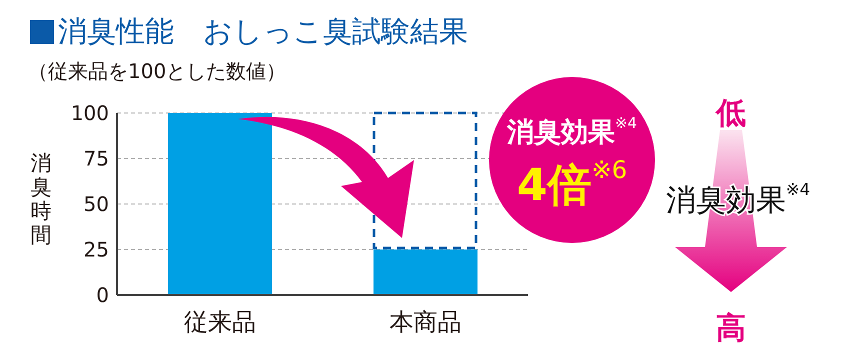 This screenshot has height=352, width=860. What do you see at coordinates (41, 199) in the screenshot?
I see `y-axis-title: 消臭時間` at bounding box center [41, 199].